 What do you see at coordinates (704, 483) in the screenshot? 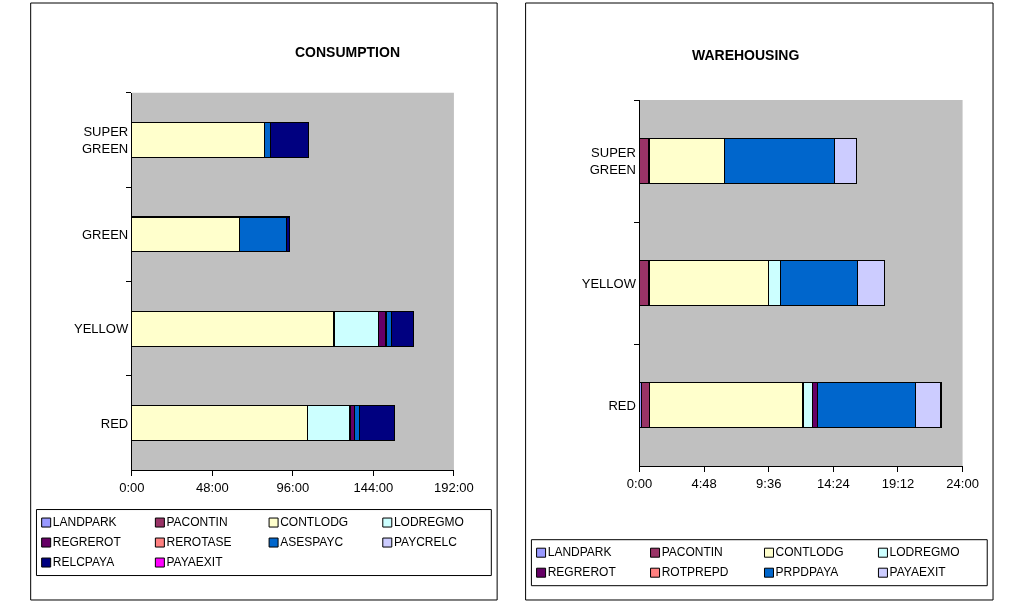
I see `x-tick-label: 4:48` at bounding box center [704, 483].